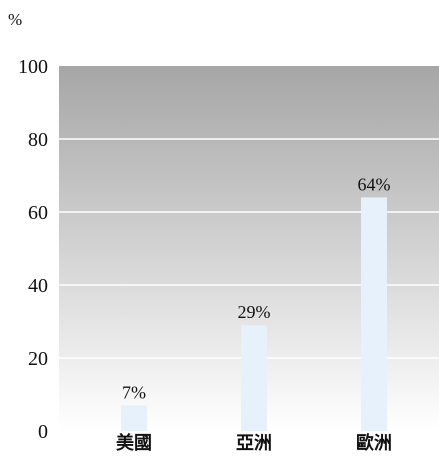  Describe the element at coordinates (38, 359) in the screenshot. I see `y-tick-label: 20` at that location.